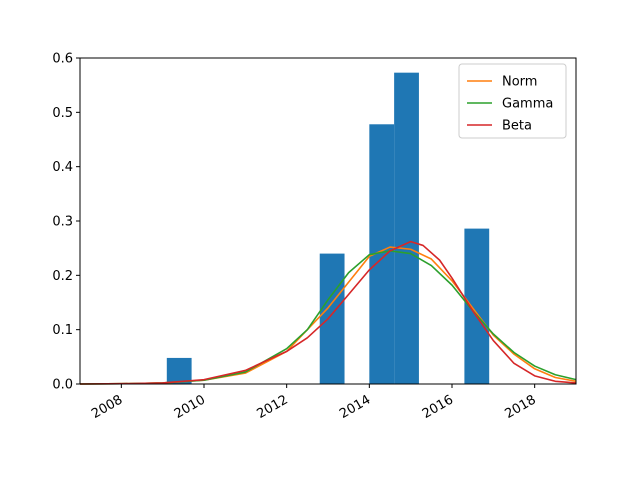 This screenshot has height=480, width=640. Describe the element at coordinates (517, 126) in the screenshot. I see `legend-label-beta: Beta` at that location.